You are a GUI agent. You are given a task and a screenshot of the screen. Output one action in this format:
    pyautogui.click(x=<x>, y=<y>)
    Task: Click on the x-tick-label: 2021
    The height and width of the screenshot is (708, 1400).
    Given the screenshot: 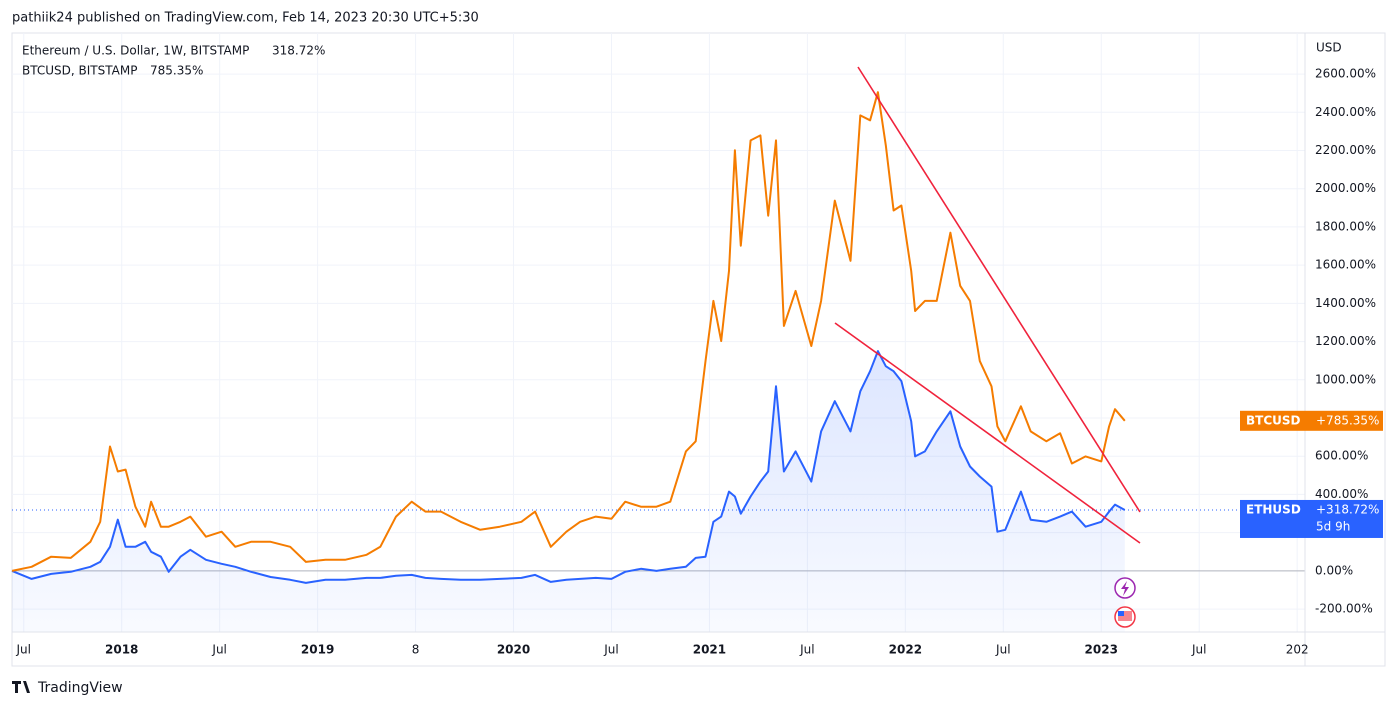 What is the action you would take?
    pyautogui.click(x=709, y=650)
    